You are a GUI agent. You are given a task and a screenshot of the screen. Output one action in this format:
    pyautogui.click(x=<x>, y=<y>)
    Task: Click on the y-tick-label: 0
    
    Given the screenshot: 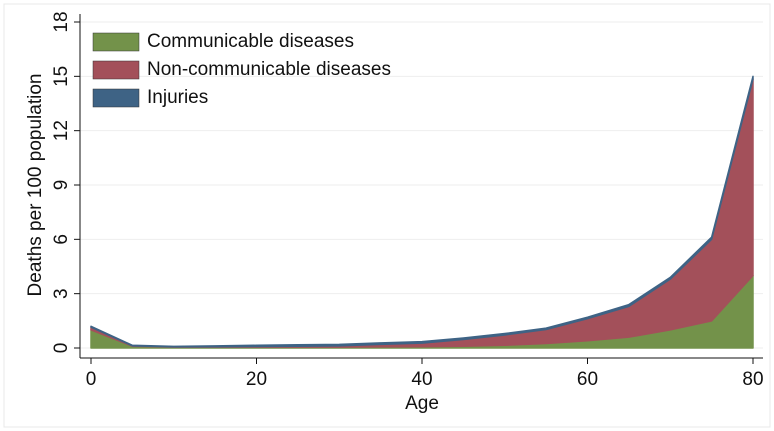 What is the action you would take?
    pyautogui.click(x=61, y=348)
    